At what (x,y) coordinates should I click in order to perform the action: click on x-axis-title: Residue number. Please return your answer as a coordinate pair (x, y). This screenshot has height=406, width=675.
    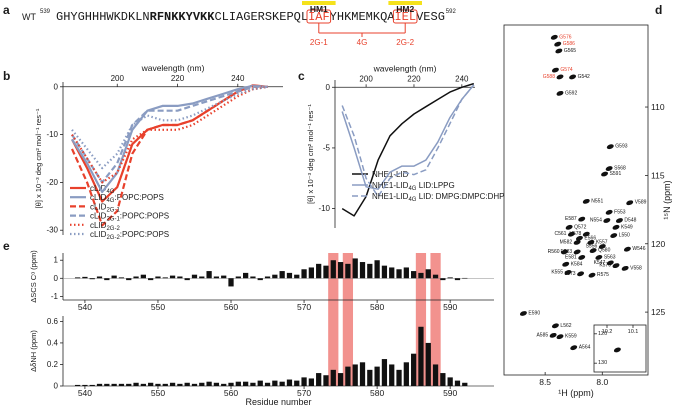
    Looking at the image, I should click on (278, 401).